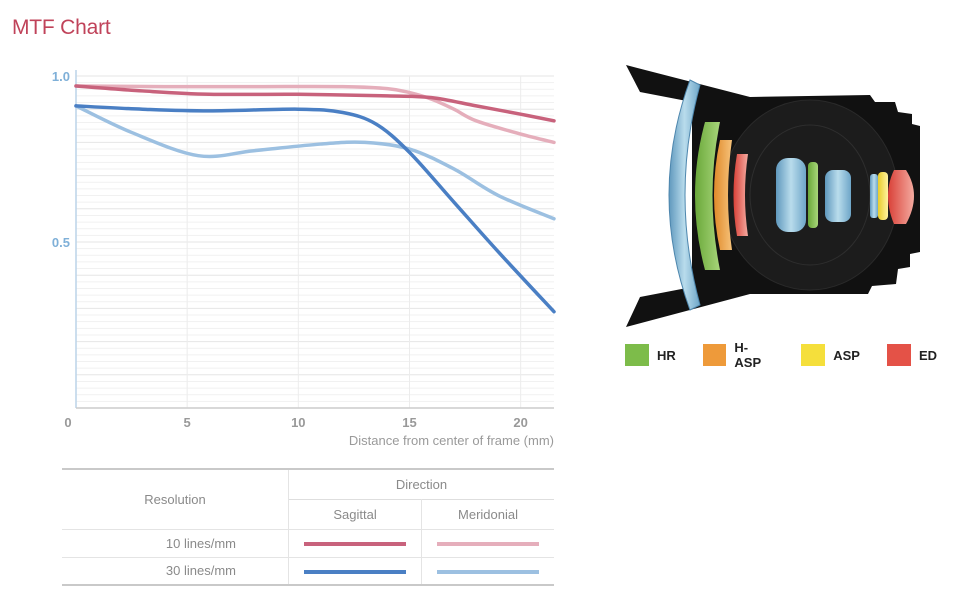 This screenshot has width=964, height=601. What do you see at coordinates (355, 571) in the screenshot?
I see `line-swatch-30-sagittal` at bounding box center [355, 571].